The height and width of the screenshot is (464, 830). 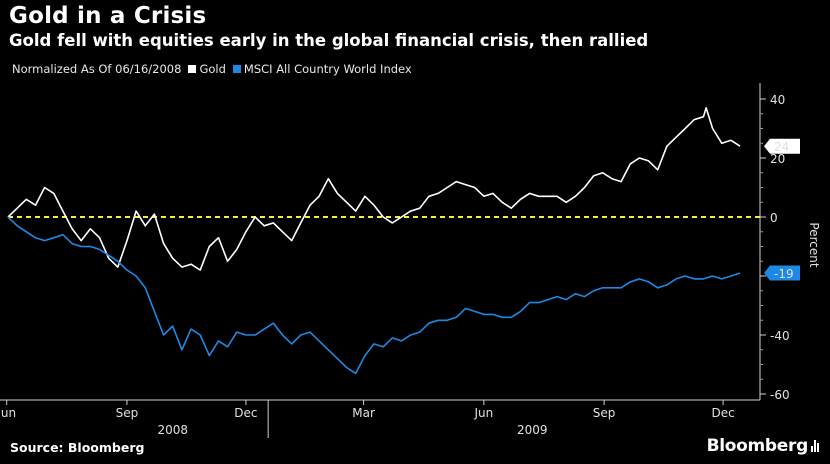 I want to click on gold-end-label-tag, so click(x=782, y=146).